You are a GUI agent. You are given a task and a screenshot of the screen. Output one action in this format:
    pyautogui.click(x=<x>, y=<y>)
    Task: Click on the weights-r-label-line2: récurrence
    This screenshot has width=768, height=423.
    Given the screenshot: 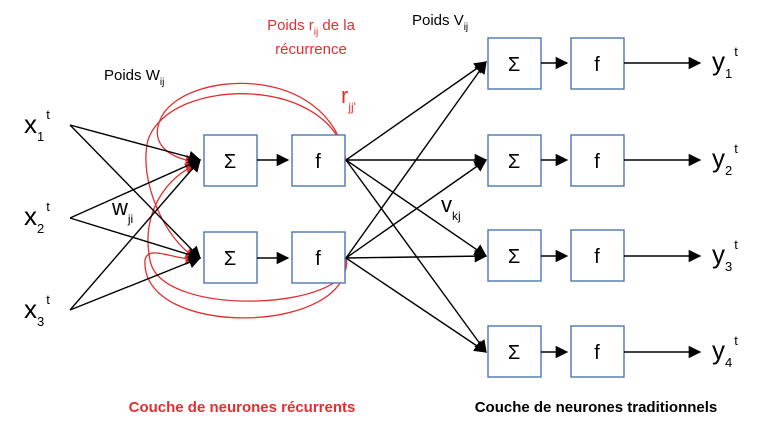 What is the action you would take?
    pyautogui.click(x=311, y=49)
    